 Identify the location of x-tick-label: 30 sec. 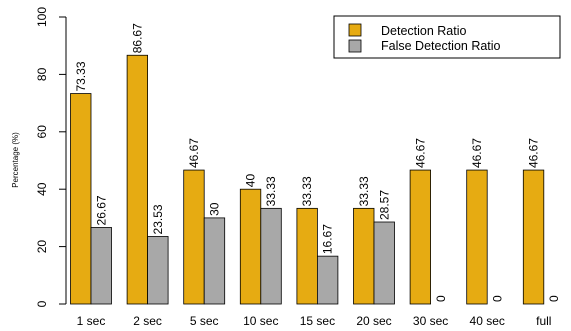
(430, 321).